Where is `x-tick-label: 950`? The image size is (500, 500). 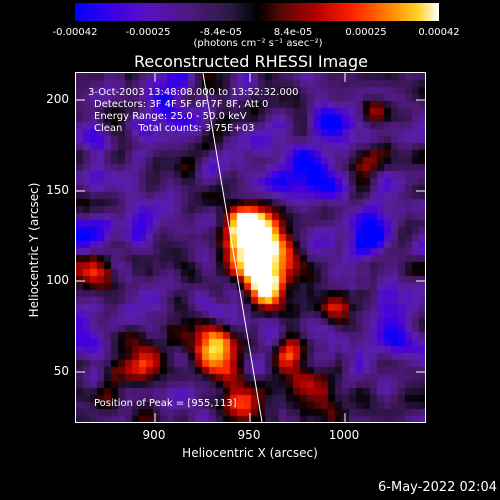 x-tick-label: 950 is located at coordinates (249, 435).